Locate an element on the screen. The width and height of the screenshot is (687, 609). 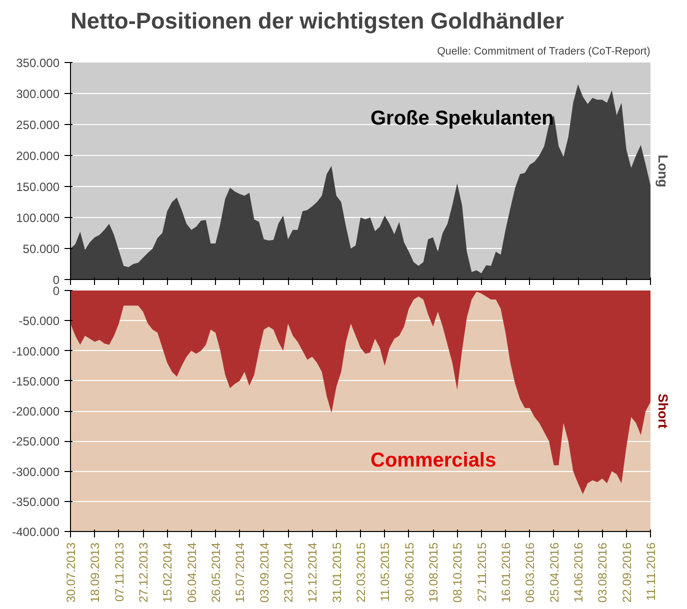
x-tick-label: 30.06.2015 is located at coordinates (409, 572).